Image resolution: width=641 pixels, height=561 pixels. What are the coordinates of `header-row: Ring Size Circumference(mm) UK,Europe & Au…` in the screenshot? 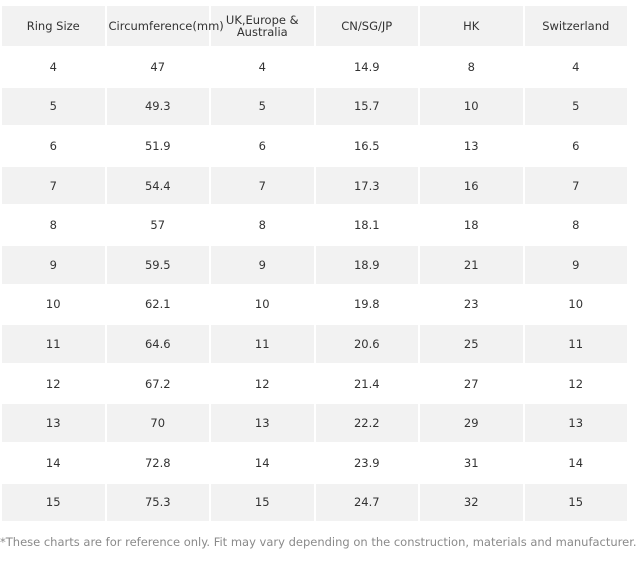 It's located at (314, 26).